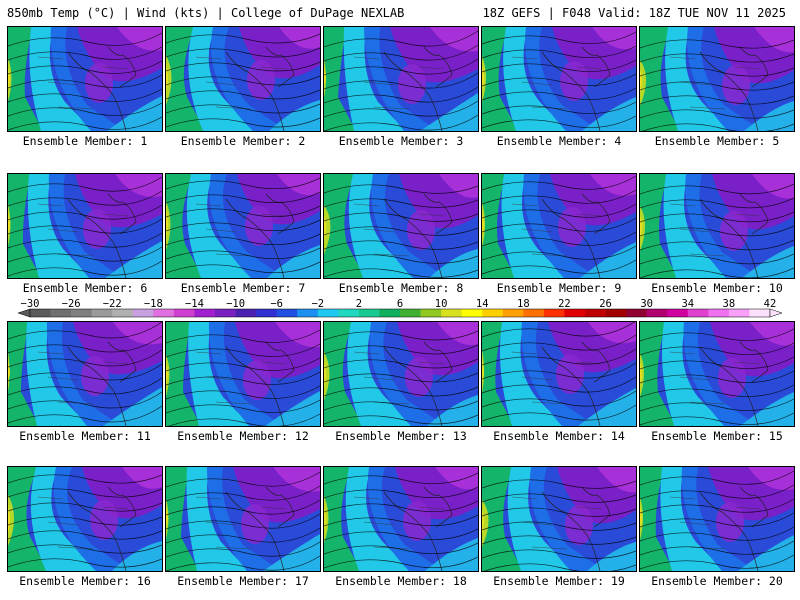 This screenshot has width=800, height=600. What do you see at coordinates (646, 304) in the screenshot?
I see `colorbar-tick-label: 30` at bounding box center [646, 304].